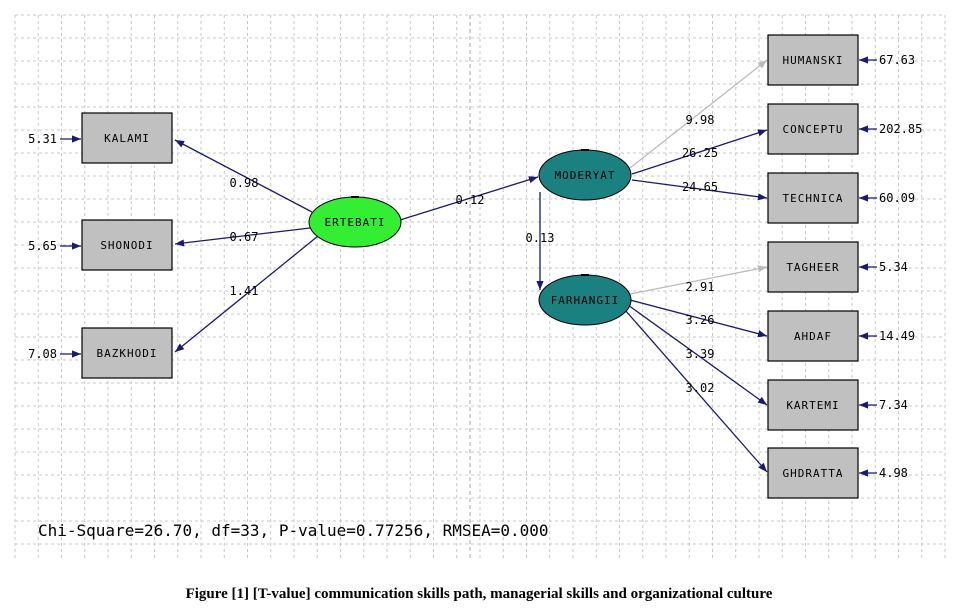 This screenshot has width=959, height=613. What do you see at coordinates (355, 222) in the screenshot?
I see `latent-label: ERTEBATI` at bounding box center [355, 222].